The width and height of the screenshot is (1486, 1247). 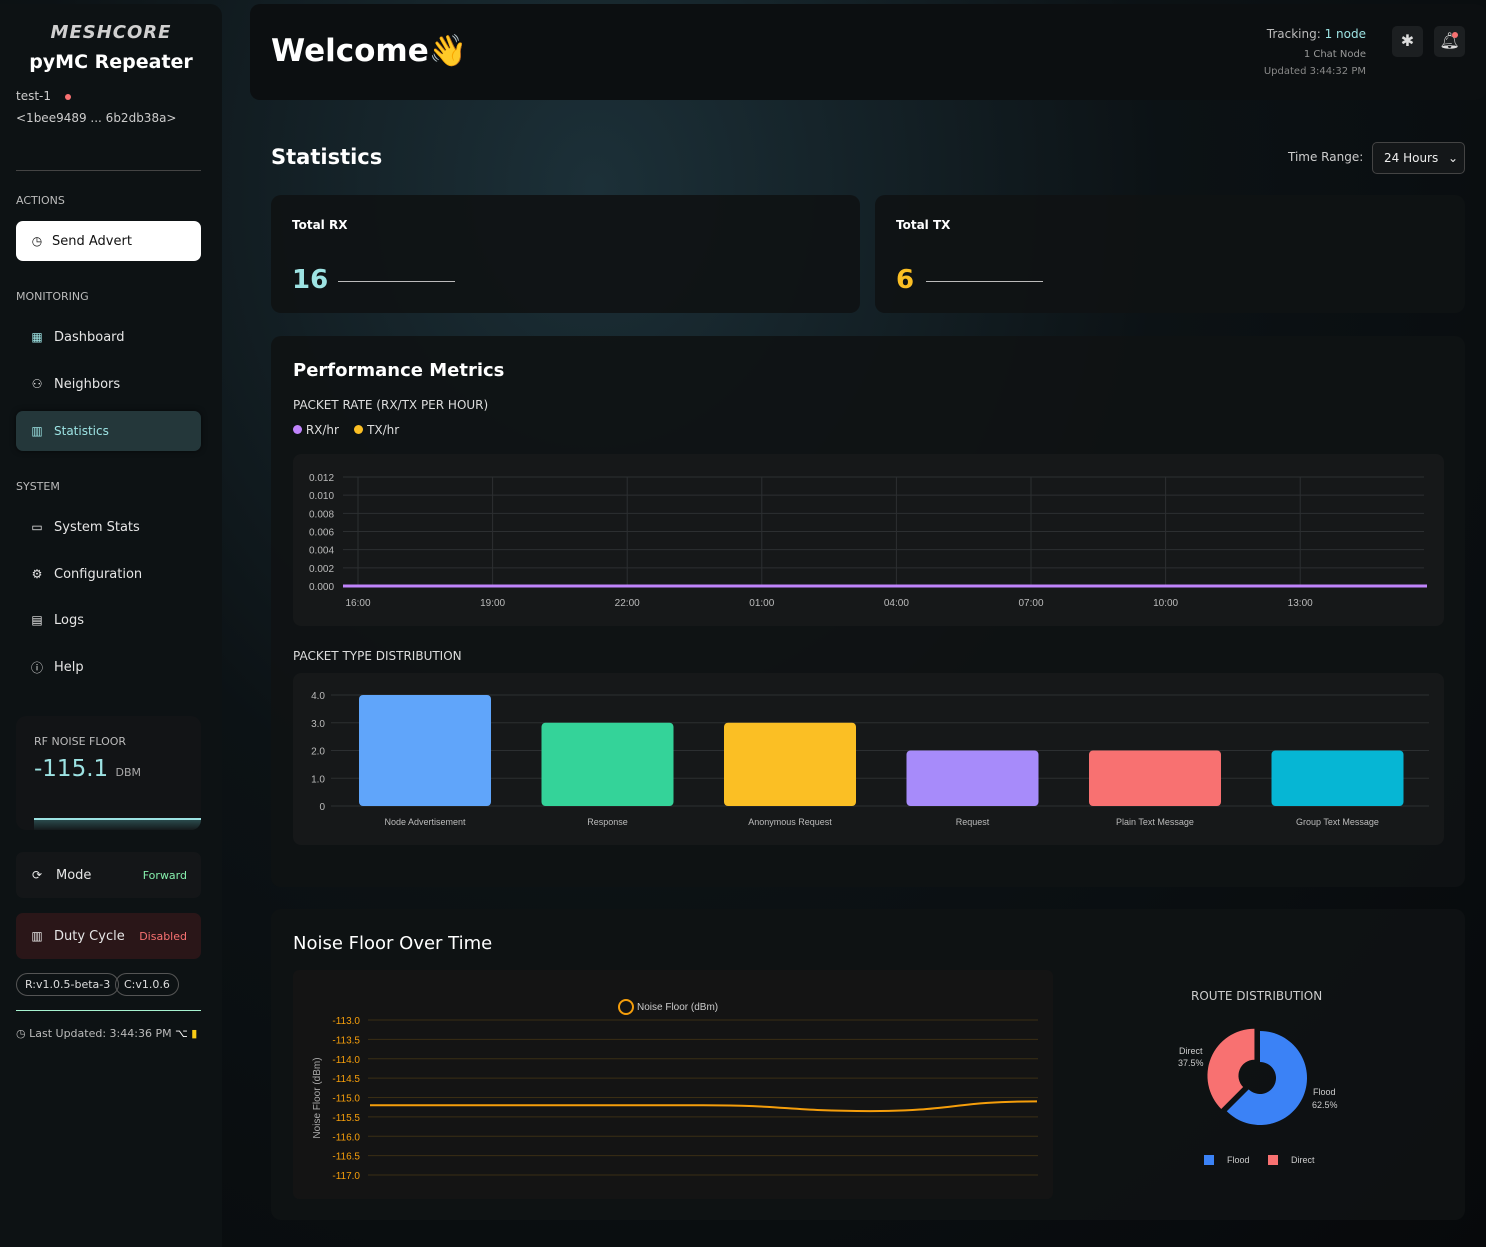 What do you see at coordinates (310, 280) in the screenshot?
I see `total-rx-value: 16` at bounding box center [310, 280].